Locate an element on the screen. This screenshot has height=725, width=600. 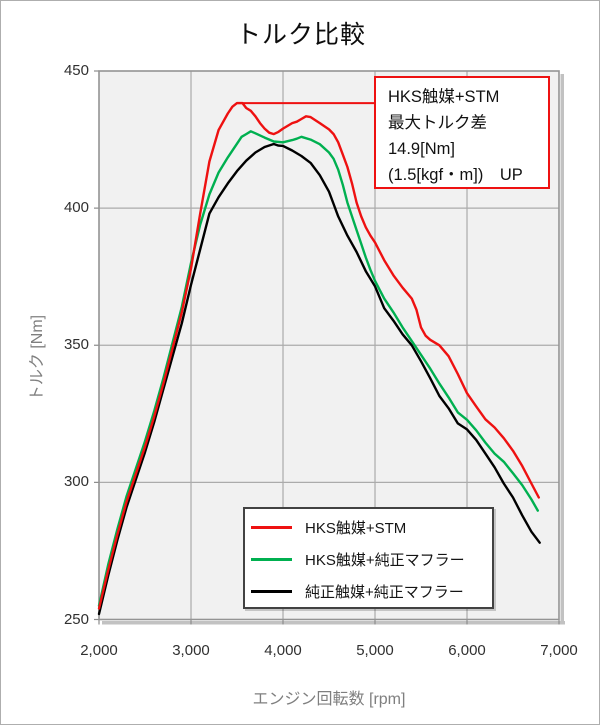
legend-line-sample-black is located at coordinates (271, 591).